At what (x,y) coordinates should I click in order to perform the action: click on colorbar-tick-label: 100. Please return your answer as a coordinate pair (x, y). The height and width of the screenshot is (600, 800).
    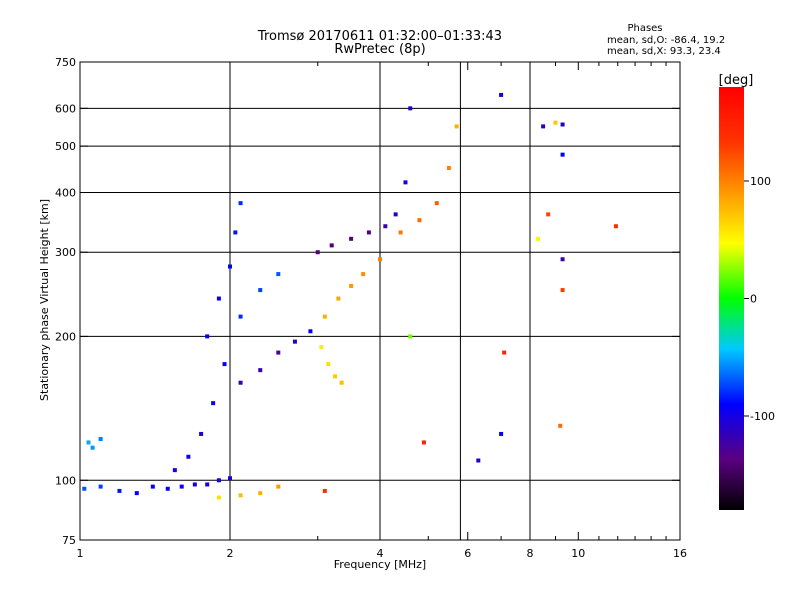
    Looking at the image, I should click on (760, 181).